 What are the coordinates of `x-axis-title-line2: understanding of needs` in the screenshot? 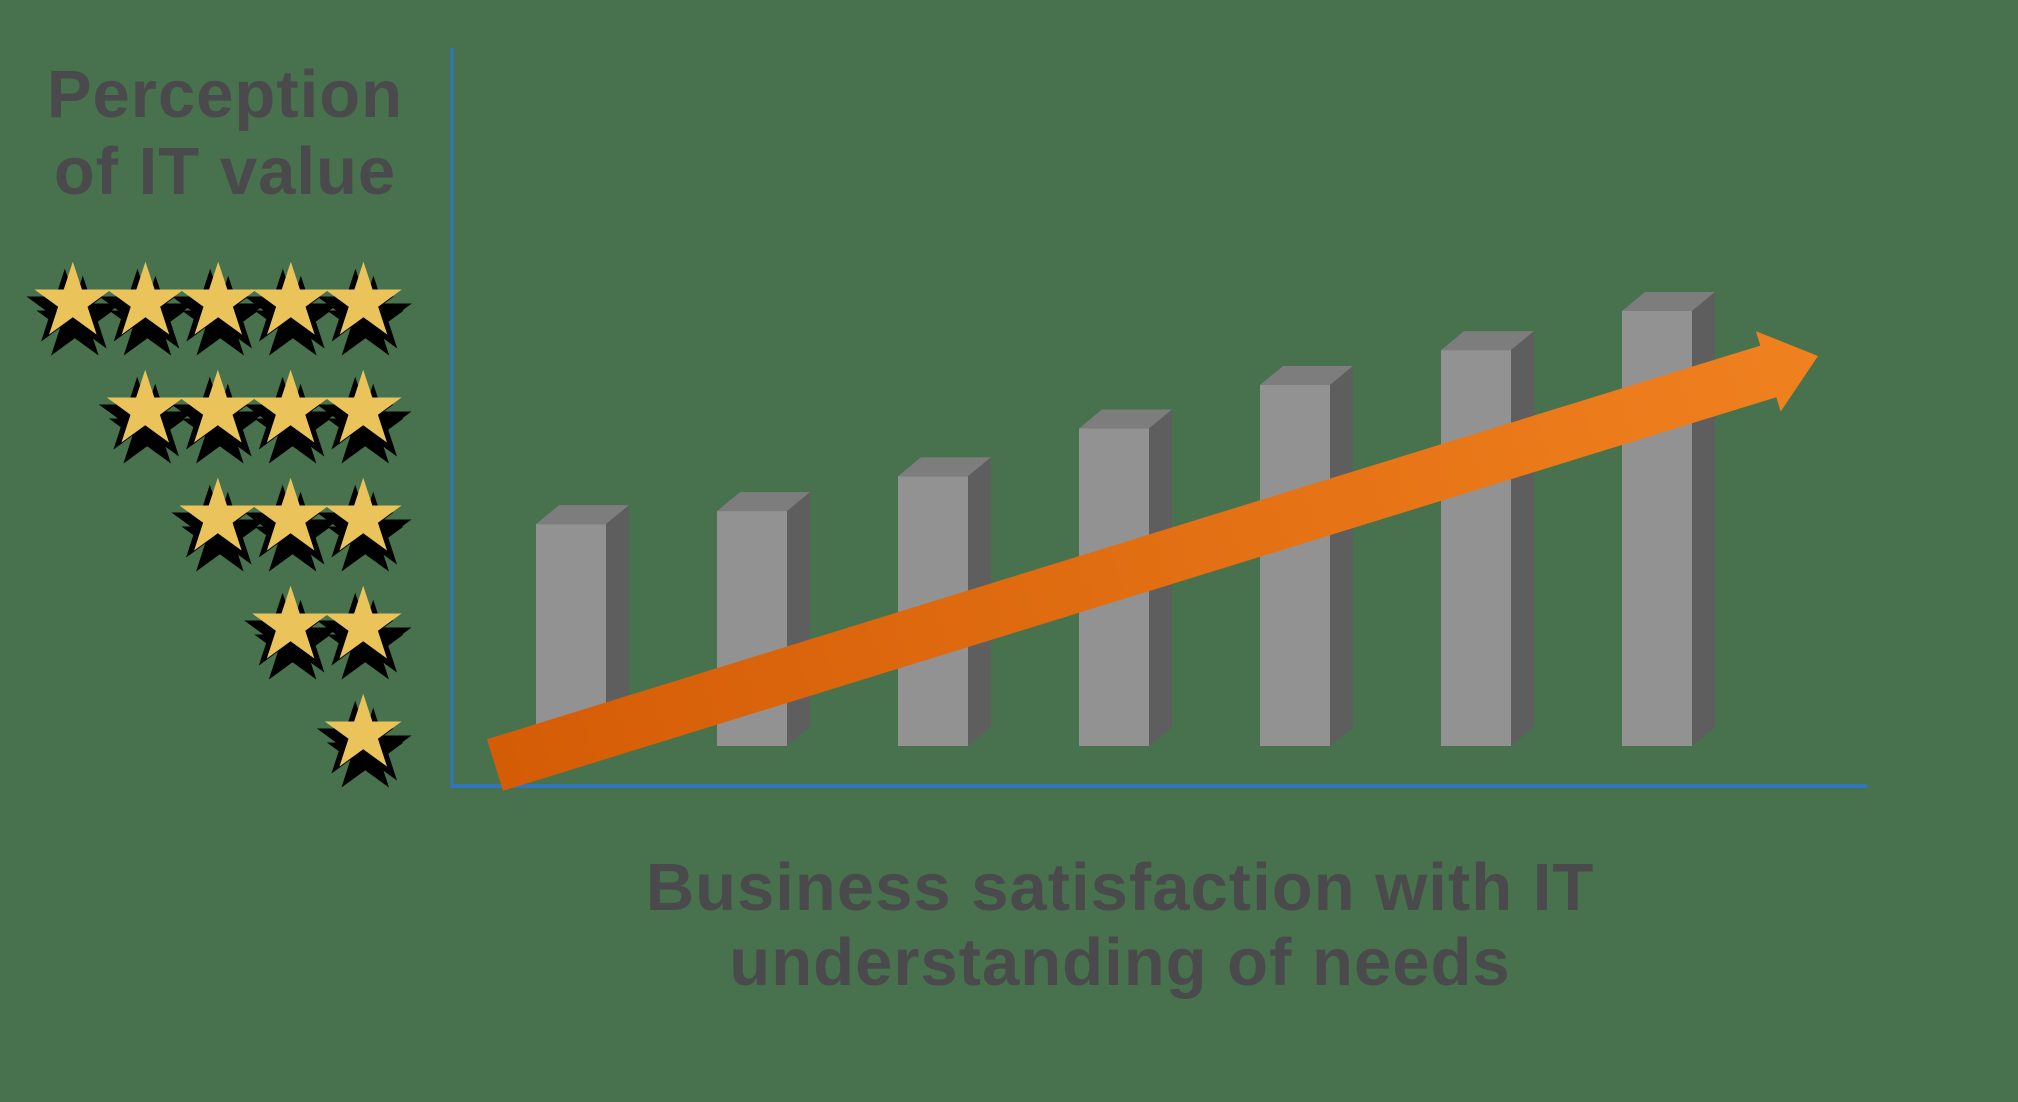 It's located at (1120, 962).